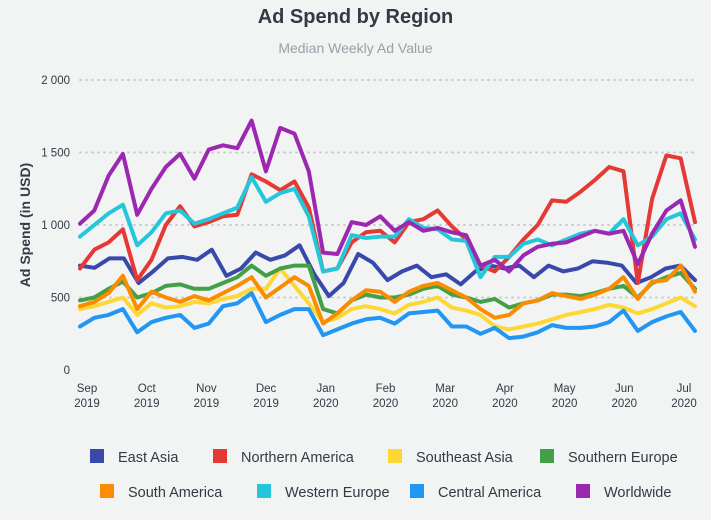 The image size is (711, 520). Describe the element at coordinates (297, 458) in the screenshot. I see `legend-label: Northern America` at that location.